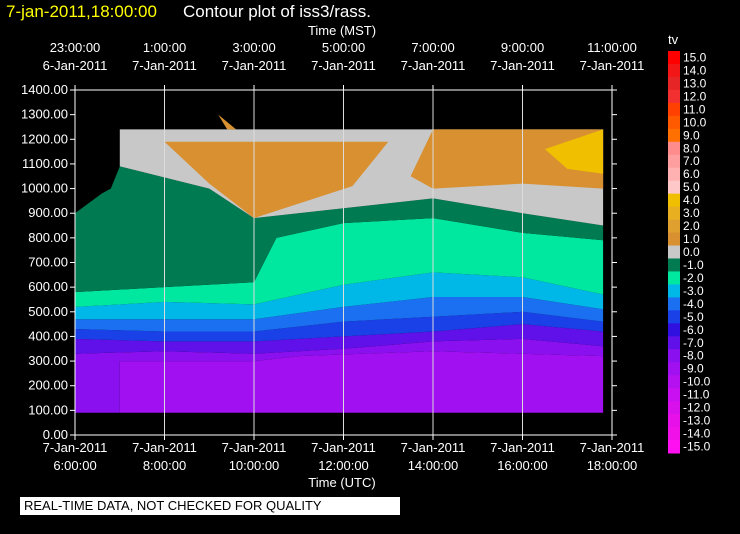 The height and width of the screenshot is (534, 740). What do you see at coordinates (44, 188) in the screenshot?
I see `y-tick-label: 1000.00` at bounding box center [44, 188].